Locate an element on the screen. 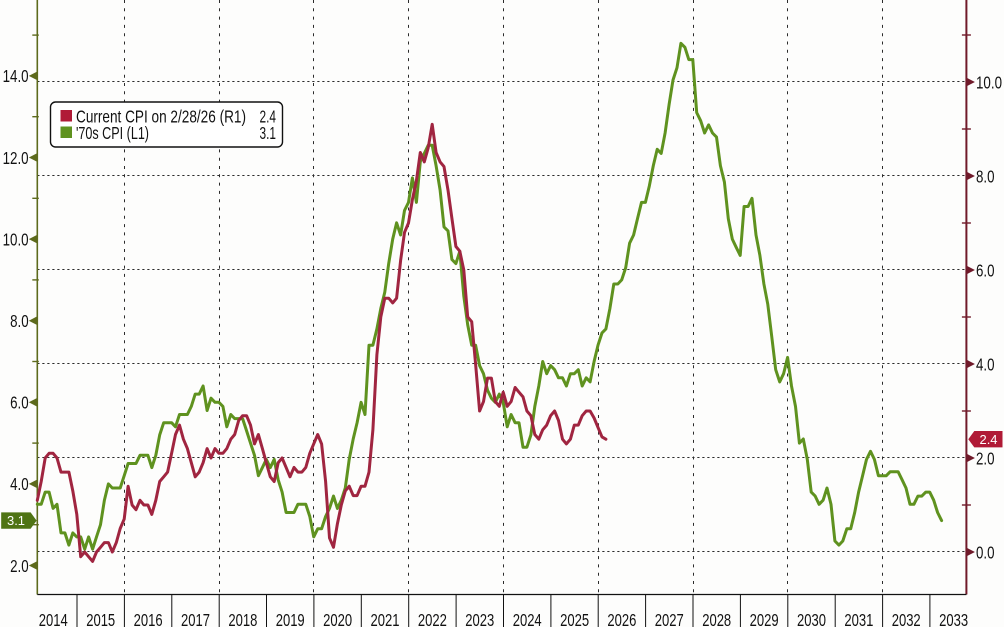  svg-text: 2027 is located at coordinates (669, 618).